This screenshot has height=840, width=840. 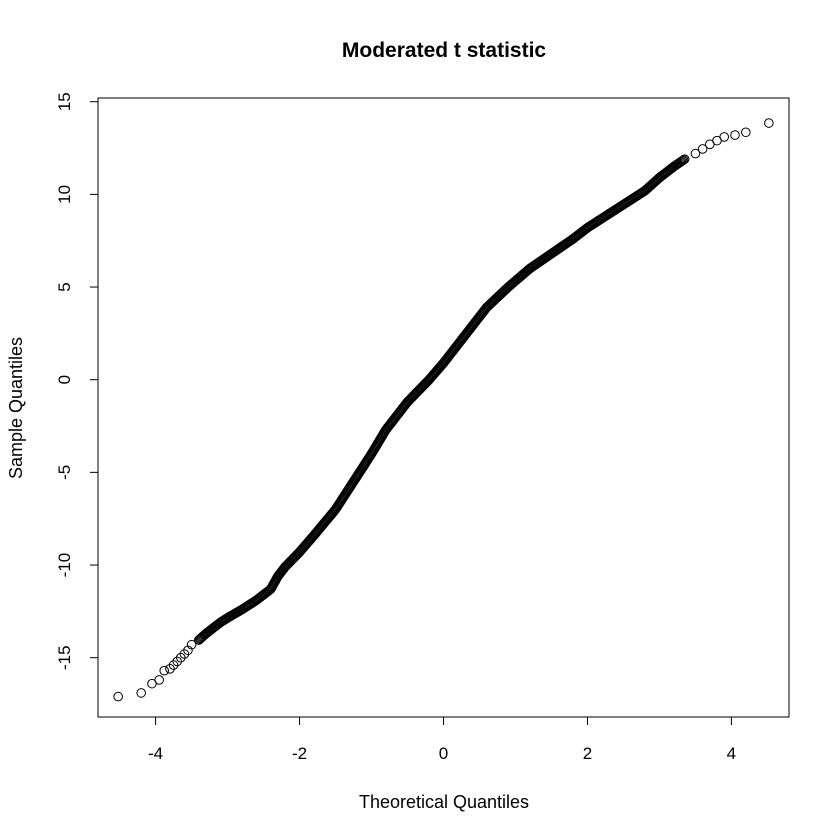 What do you see at coordinates (64, 194) in the screenshot?
I see `y-tick-label: 10` at bounding box center [64, 194].